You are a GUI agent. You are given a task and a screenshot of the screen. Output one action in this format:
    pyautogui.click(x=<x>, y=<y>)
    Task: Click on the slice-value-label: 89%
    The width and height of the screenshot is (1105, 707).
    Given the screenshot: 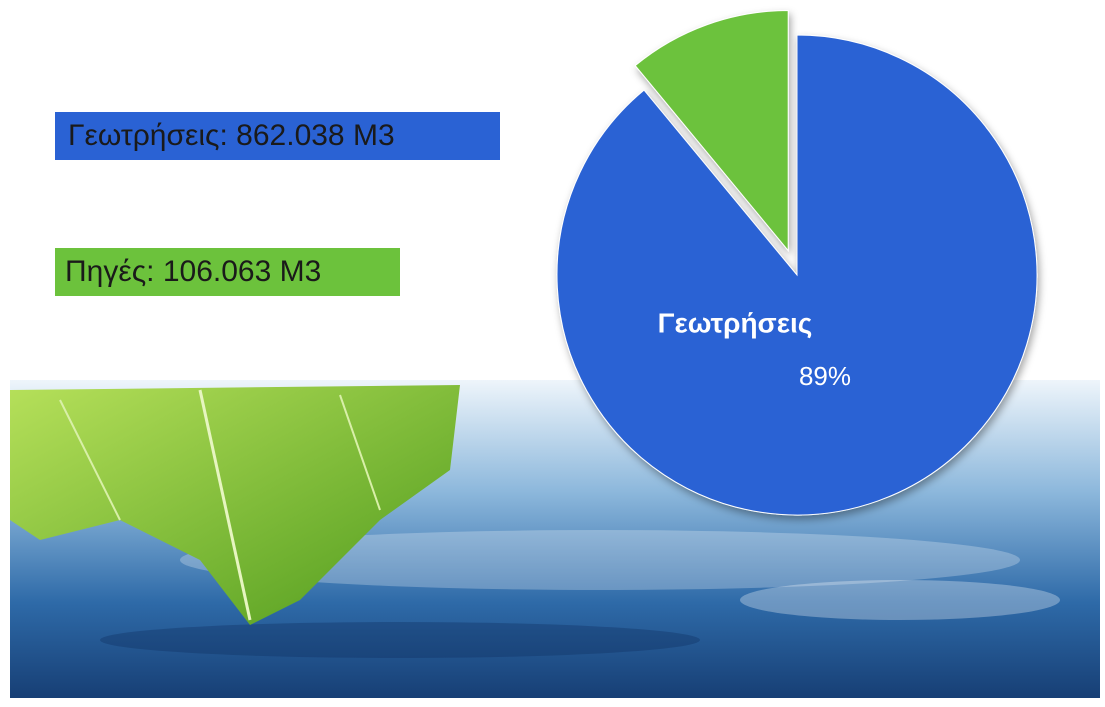 What is the action you would take?
    pyautogui.click(x=825, y=376)
    